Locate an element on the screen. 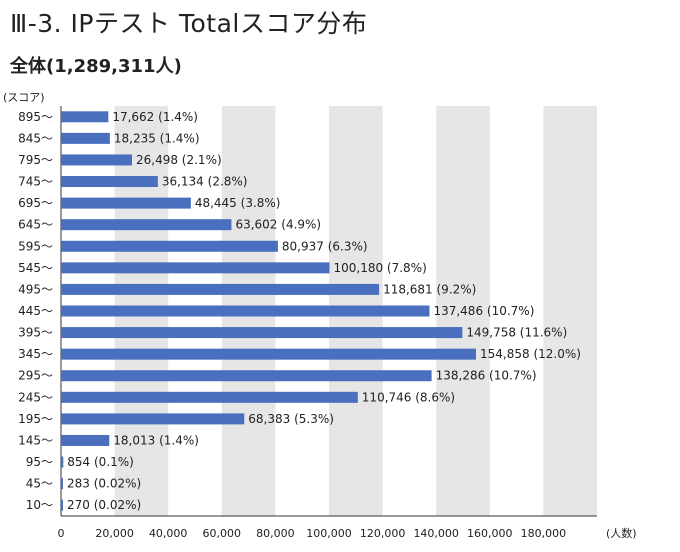 The height and width of the screenshot is (552, 680). data-label: 154,858 (12.0%) is located at coordinates (530, 354).